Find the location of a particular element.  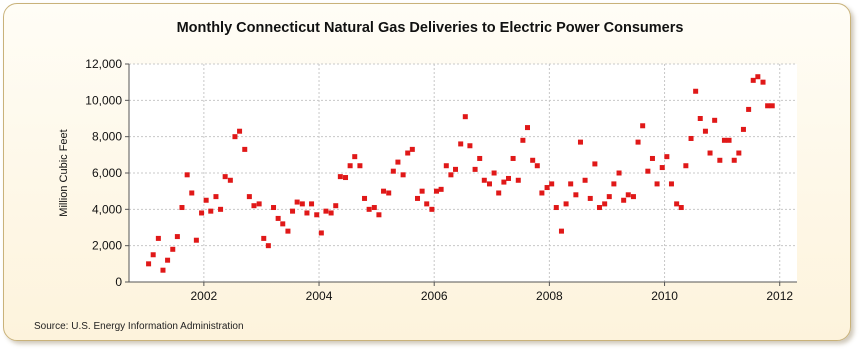

x-tick-label: 2002 is located at coordinates (204, 296).